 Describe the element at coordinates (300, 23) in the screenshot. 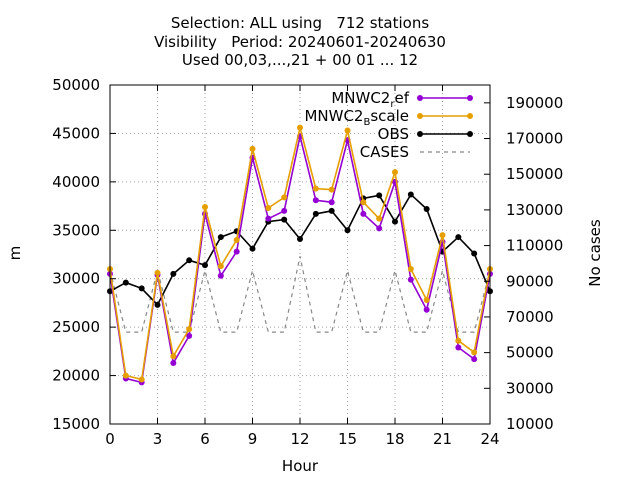

I see `chart-title-line-1: Selection: ALL using 712 stations` at that location.